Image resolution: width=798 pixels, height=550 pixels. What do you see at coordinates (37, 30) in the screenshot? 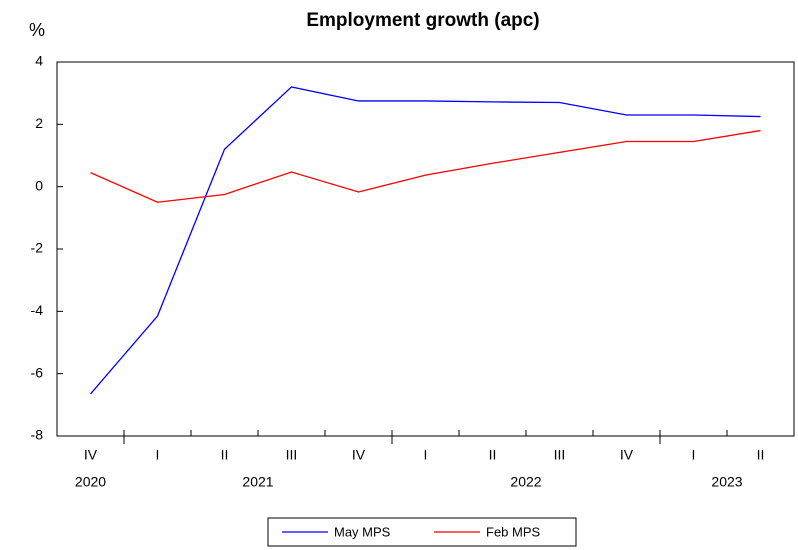
I see `y-axis-label: %` at bounding box center [37, 30].